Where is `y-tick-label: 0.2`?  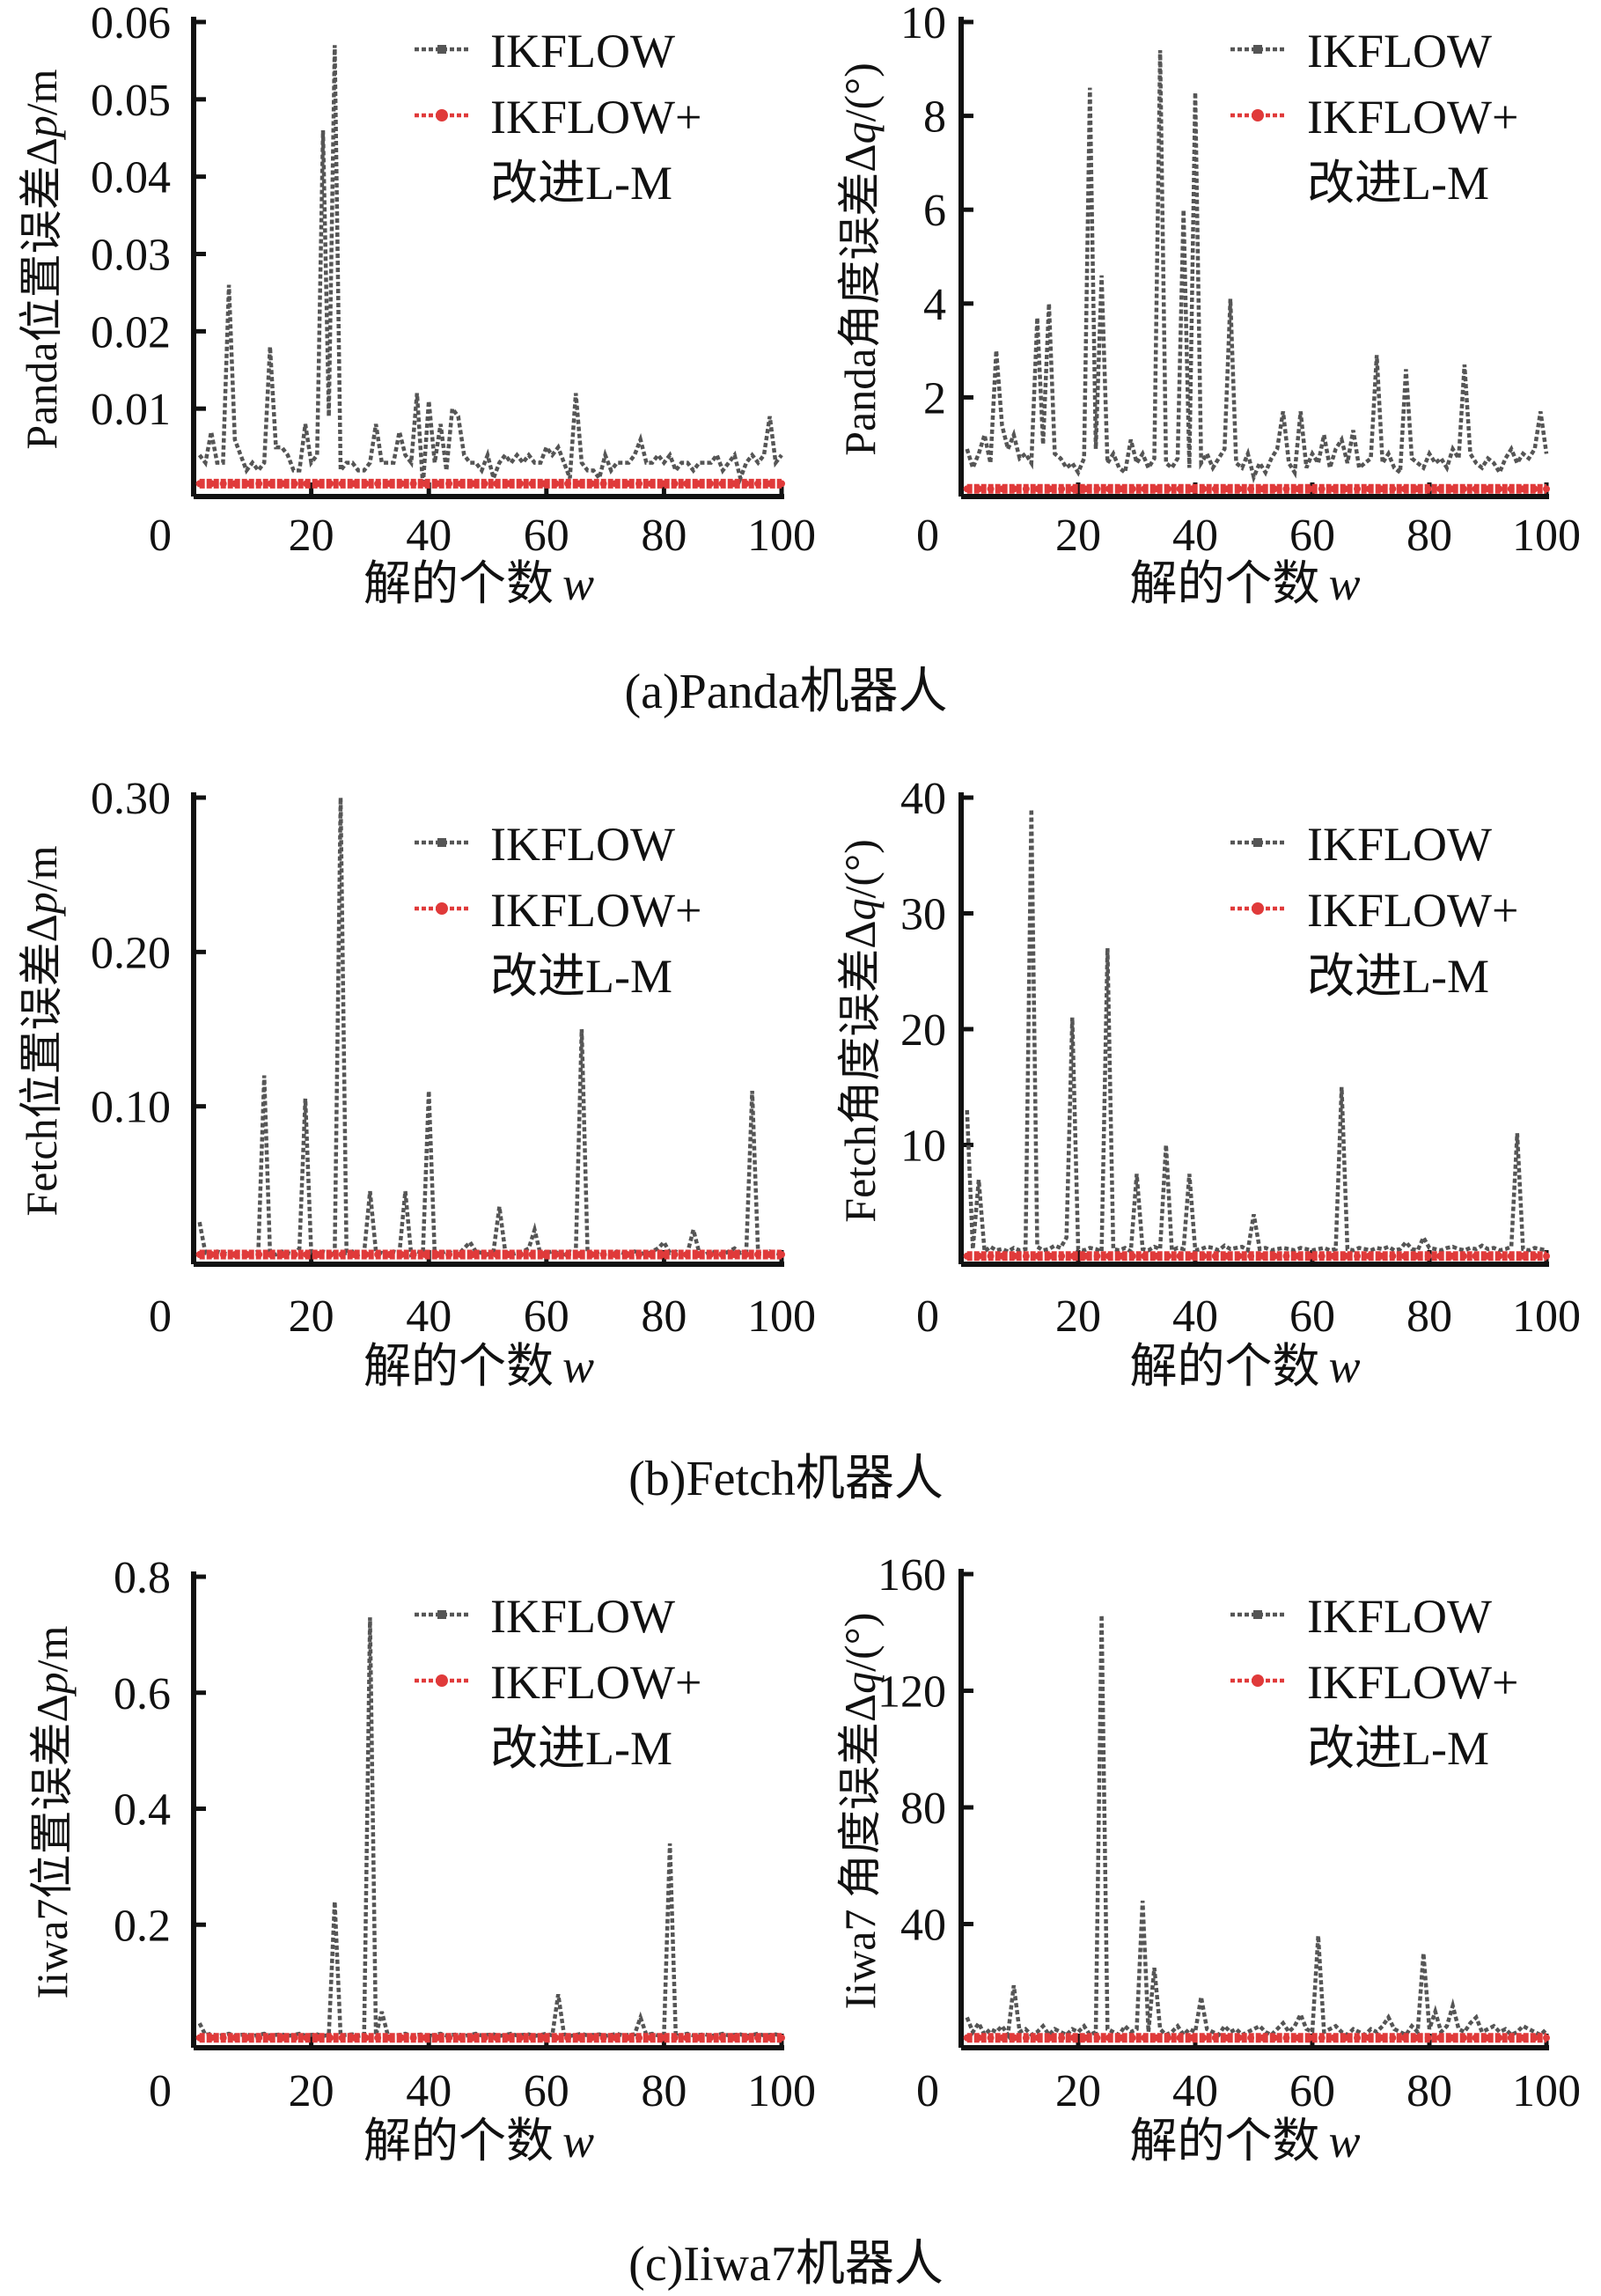
y-tick-label: 0.2 is located at coordinates (143, 1926).